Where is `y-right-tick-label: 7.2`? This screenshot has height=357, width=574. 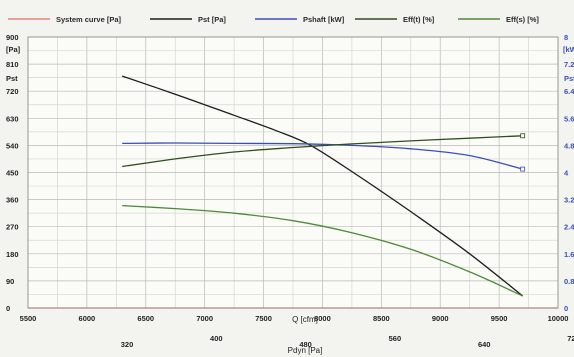
y-right-tick-label: 7.2 is located at coordinates (569, 64).